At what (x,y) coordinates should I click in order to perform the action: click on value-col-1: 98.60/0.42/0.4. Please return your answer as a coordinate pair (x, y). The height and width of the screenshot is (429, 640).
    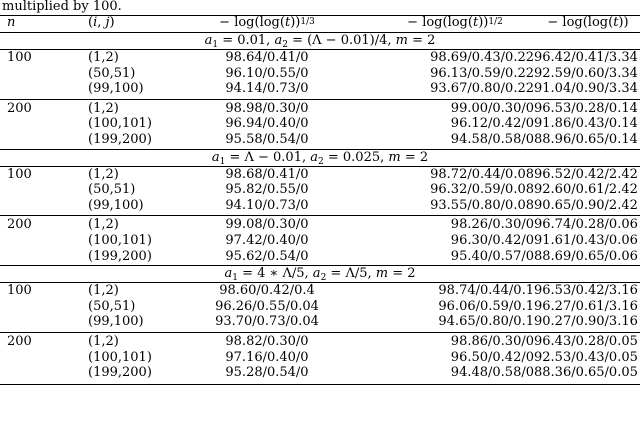
    Looking at the image, I should click on (267, 291).